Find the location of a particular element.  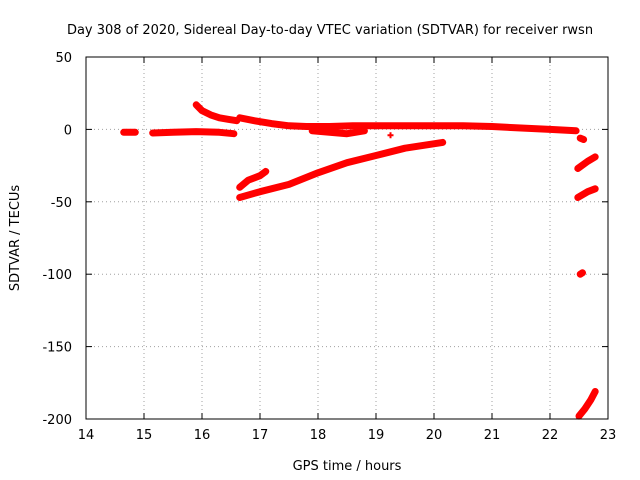

x-tick-label: 21 is located at coordinates (492, 435).